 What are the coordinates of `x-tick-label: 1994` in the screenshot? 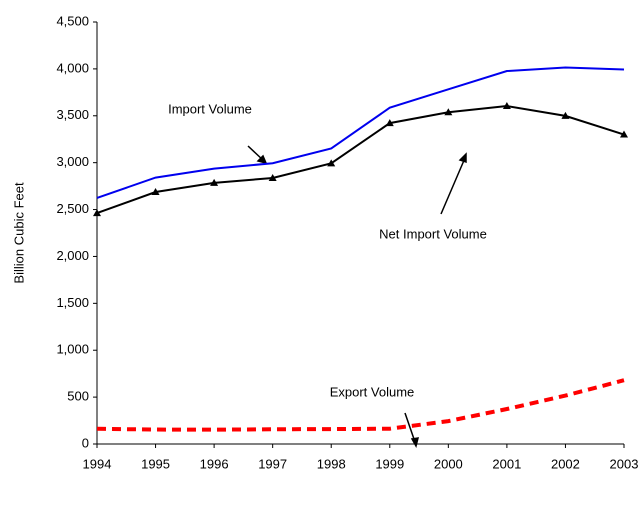 It's located at (97, 463).